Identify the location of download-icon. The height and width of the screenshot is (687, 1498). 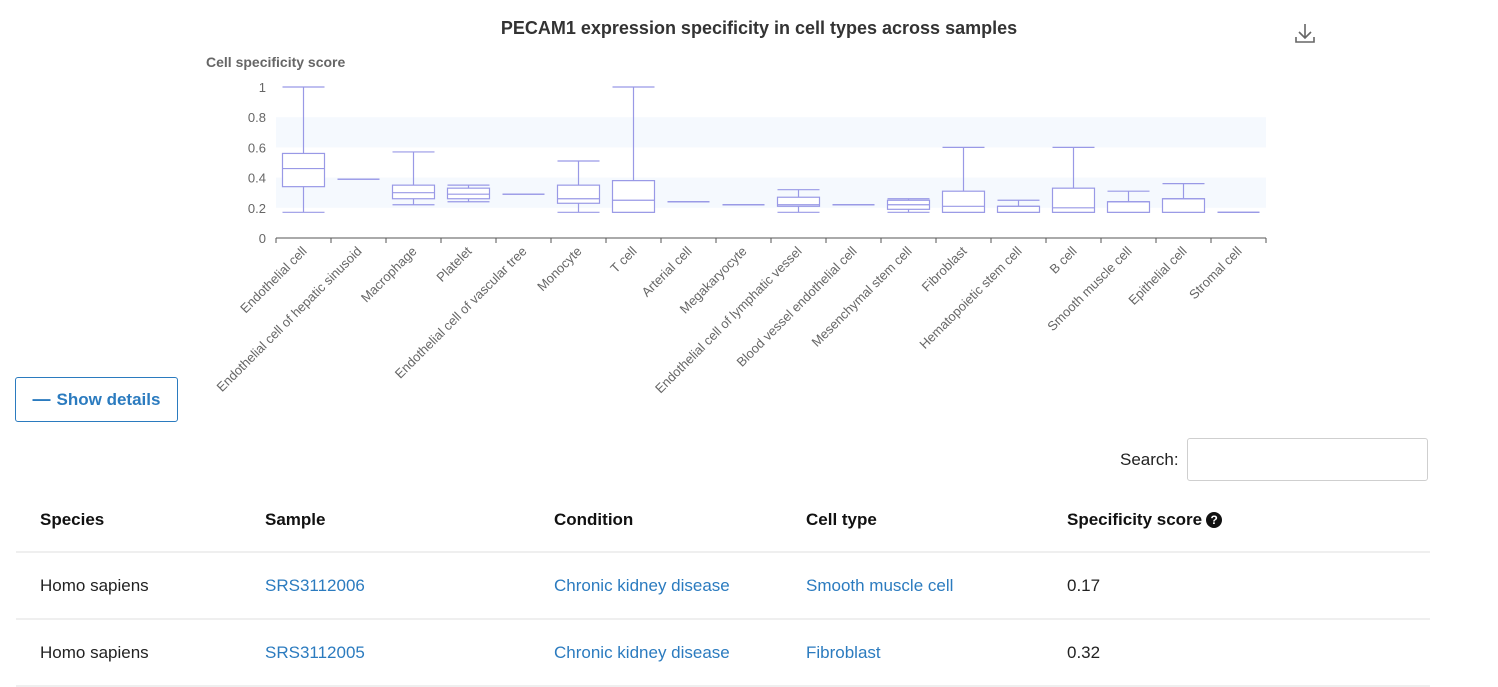
(1305, 33).